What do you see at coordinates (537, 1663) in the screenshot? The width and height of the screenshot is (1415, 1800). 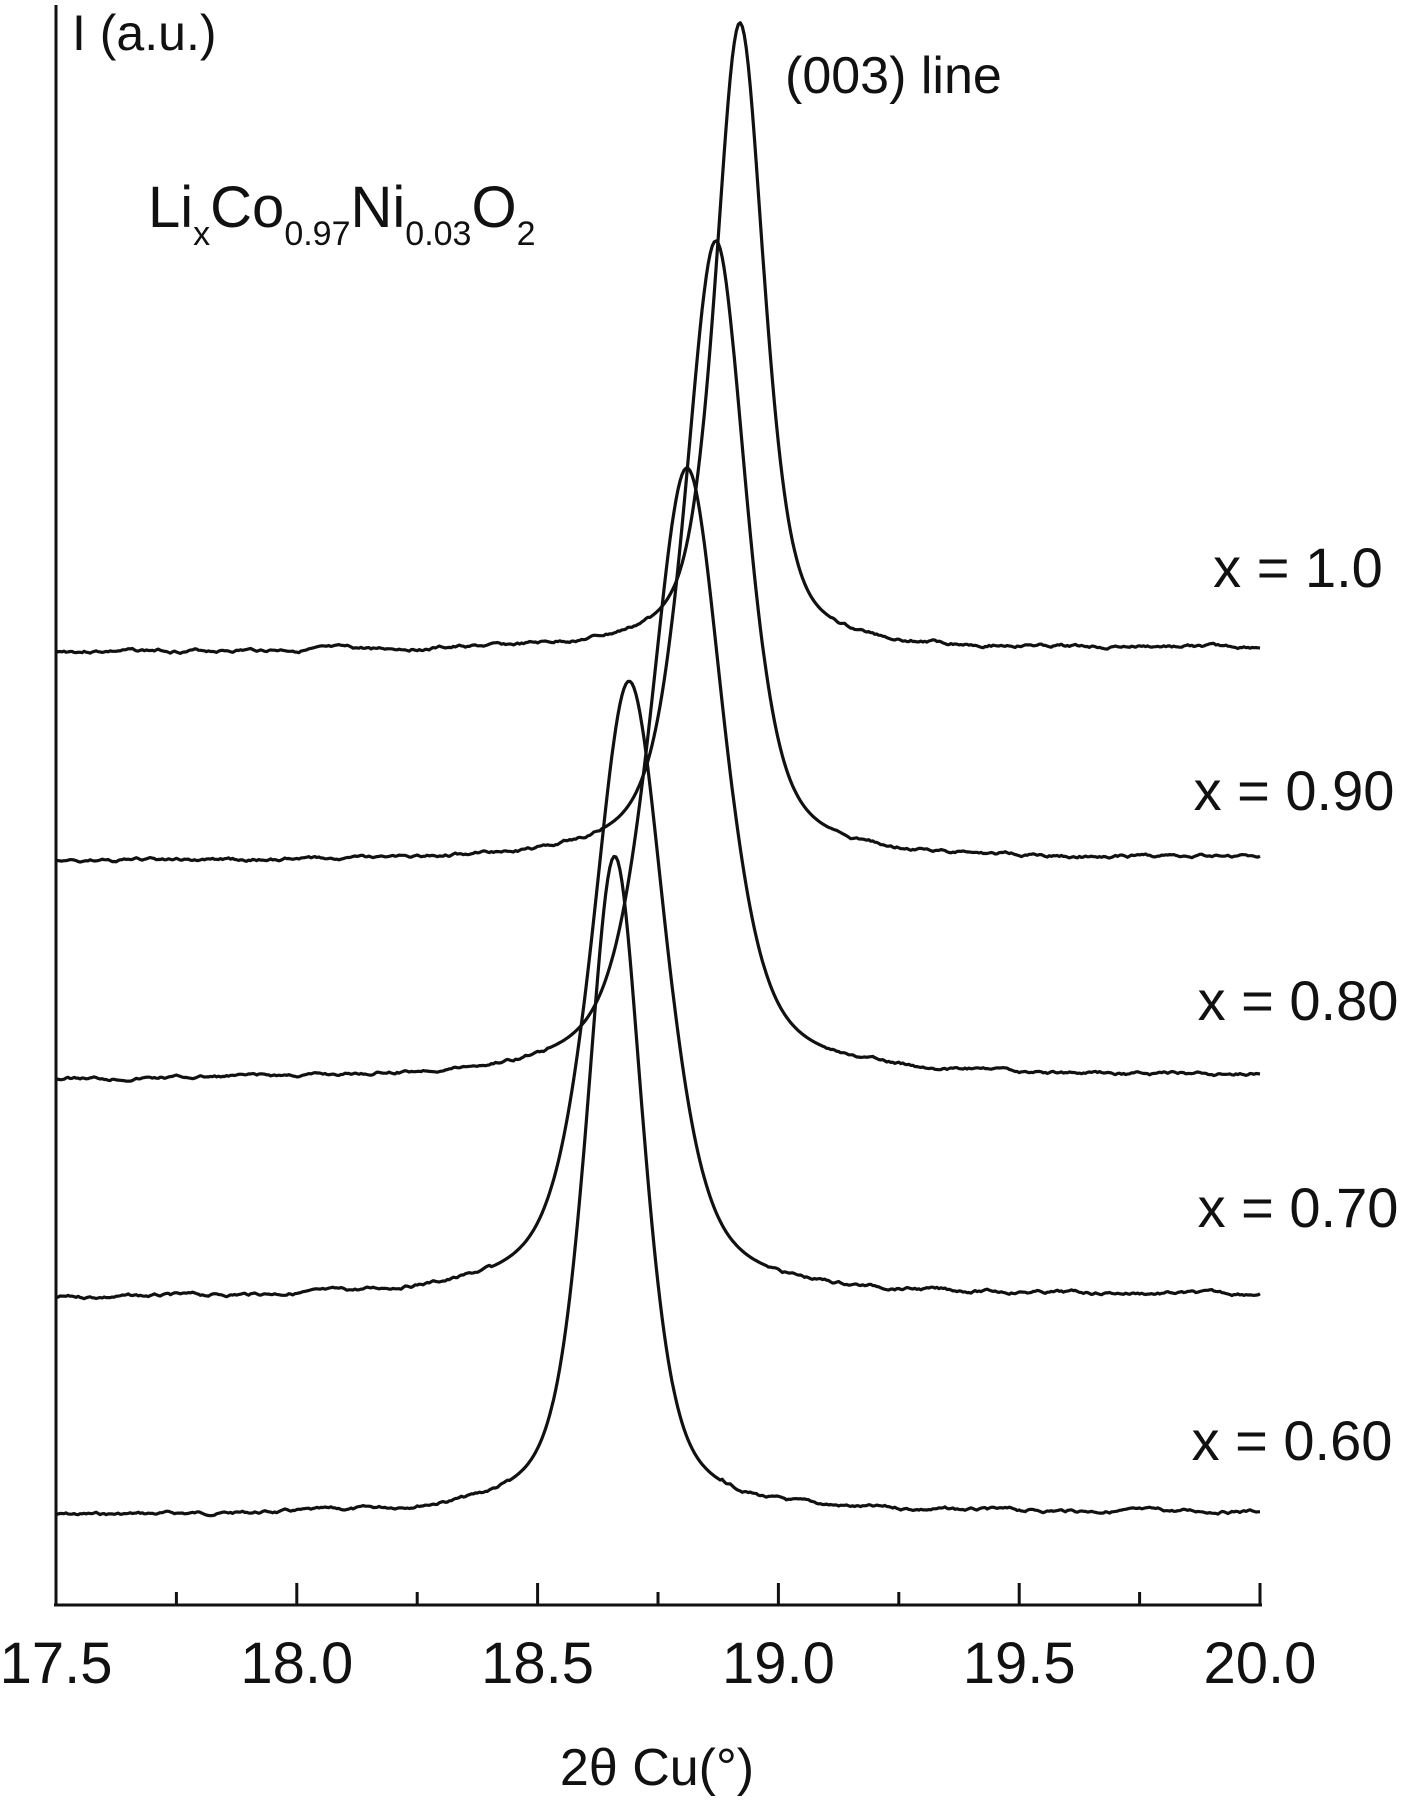 I see `x-tick-label: 18.5` at bounding box center [537, 1663].